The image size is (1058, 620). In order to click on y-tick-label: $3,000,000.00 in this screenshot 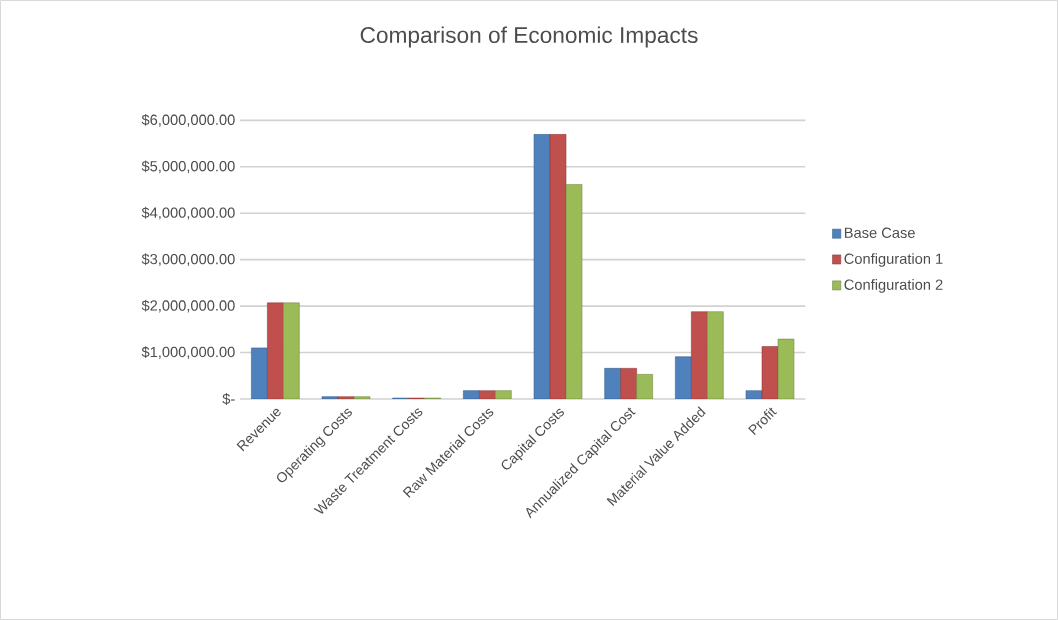, I will do `click(188, 260)`.